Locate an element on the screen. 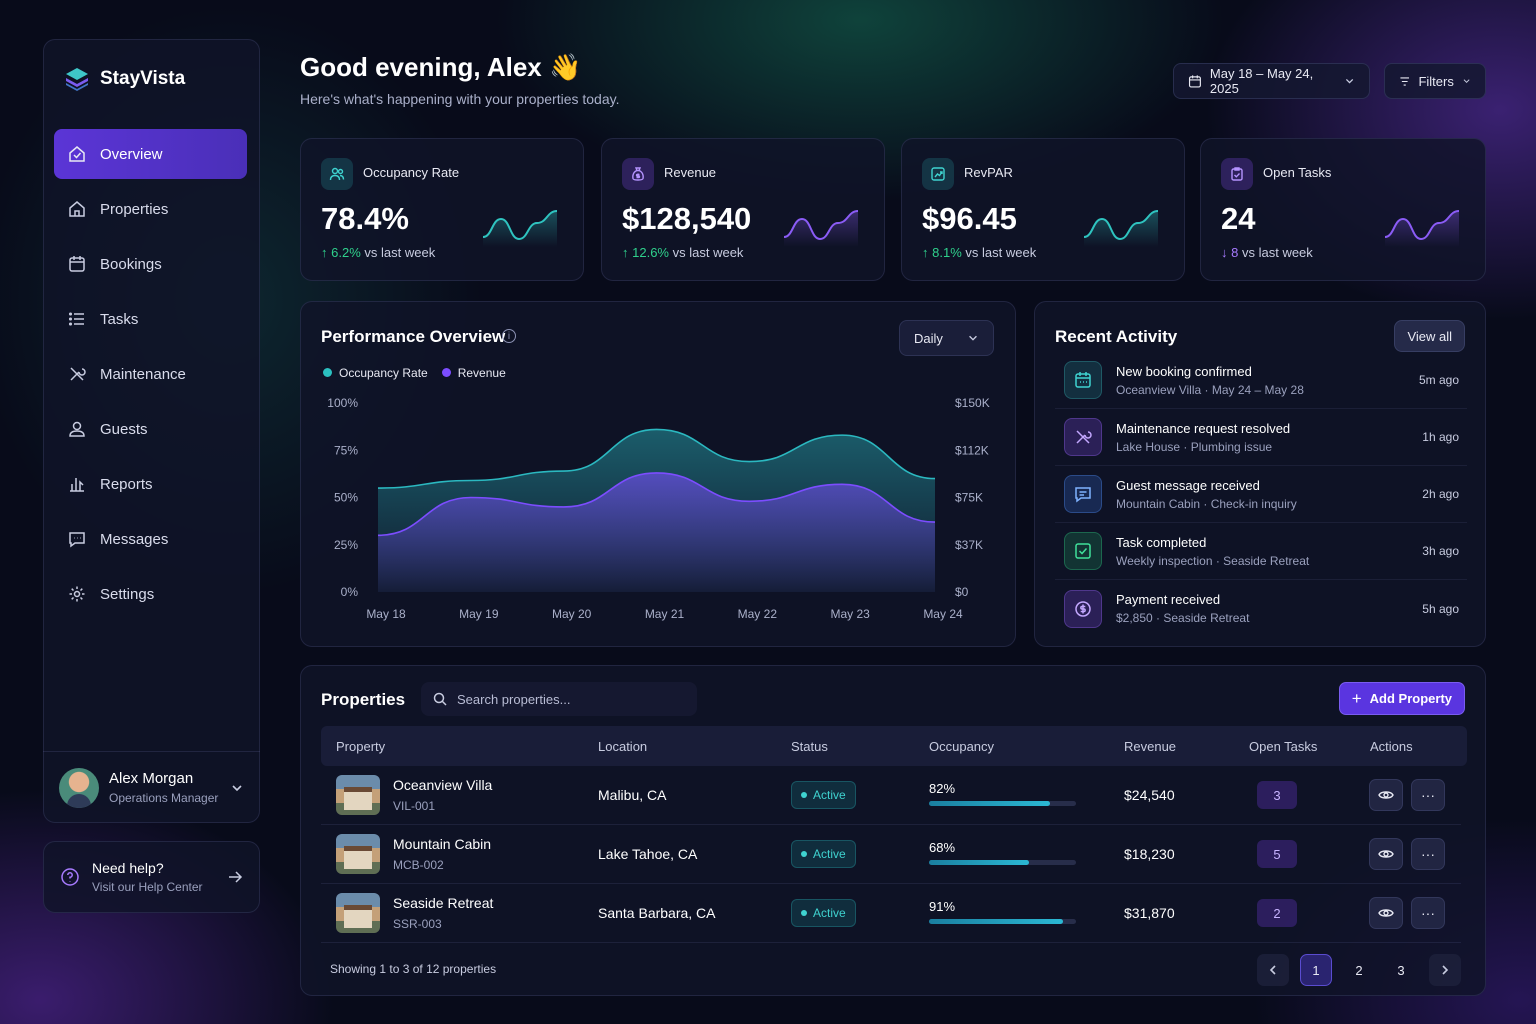 The width and height of the screenshot is (1536, 1024). view-all-button: View all is located at coordinates (1429, 336).